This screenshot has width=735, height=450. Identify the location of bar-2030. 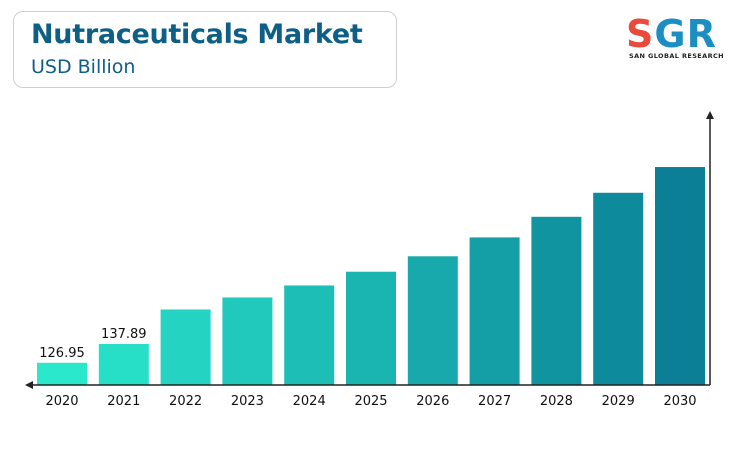
(680, 276).